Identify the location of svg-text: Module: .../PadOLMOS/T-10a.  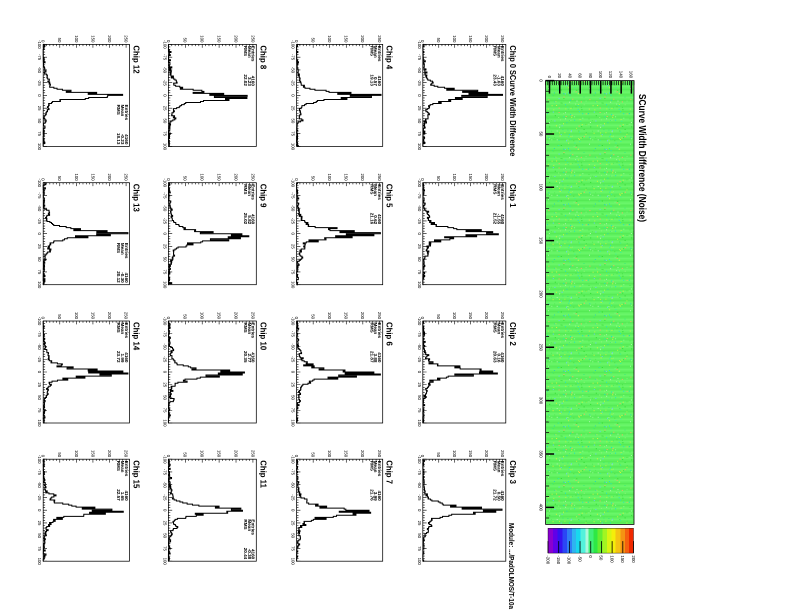
(510, 566).